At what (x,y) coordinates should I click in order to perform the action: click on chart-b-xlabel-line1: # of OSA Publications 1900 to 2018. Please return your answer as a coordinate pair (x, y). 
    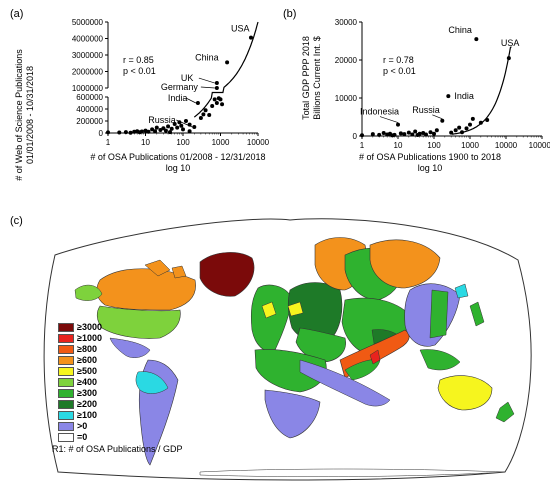
    Looking at the image, I should click on (430, 157).